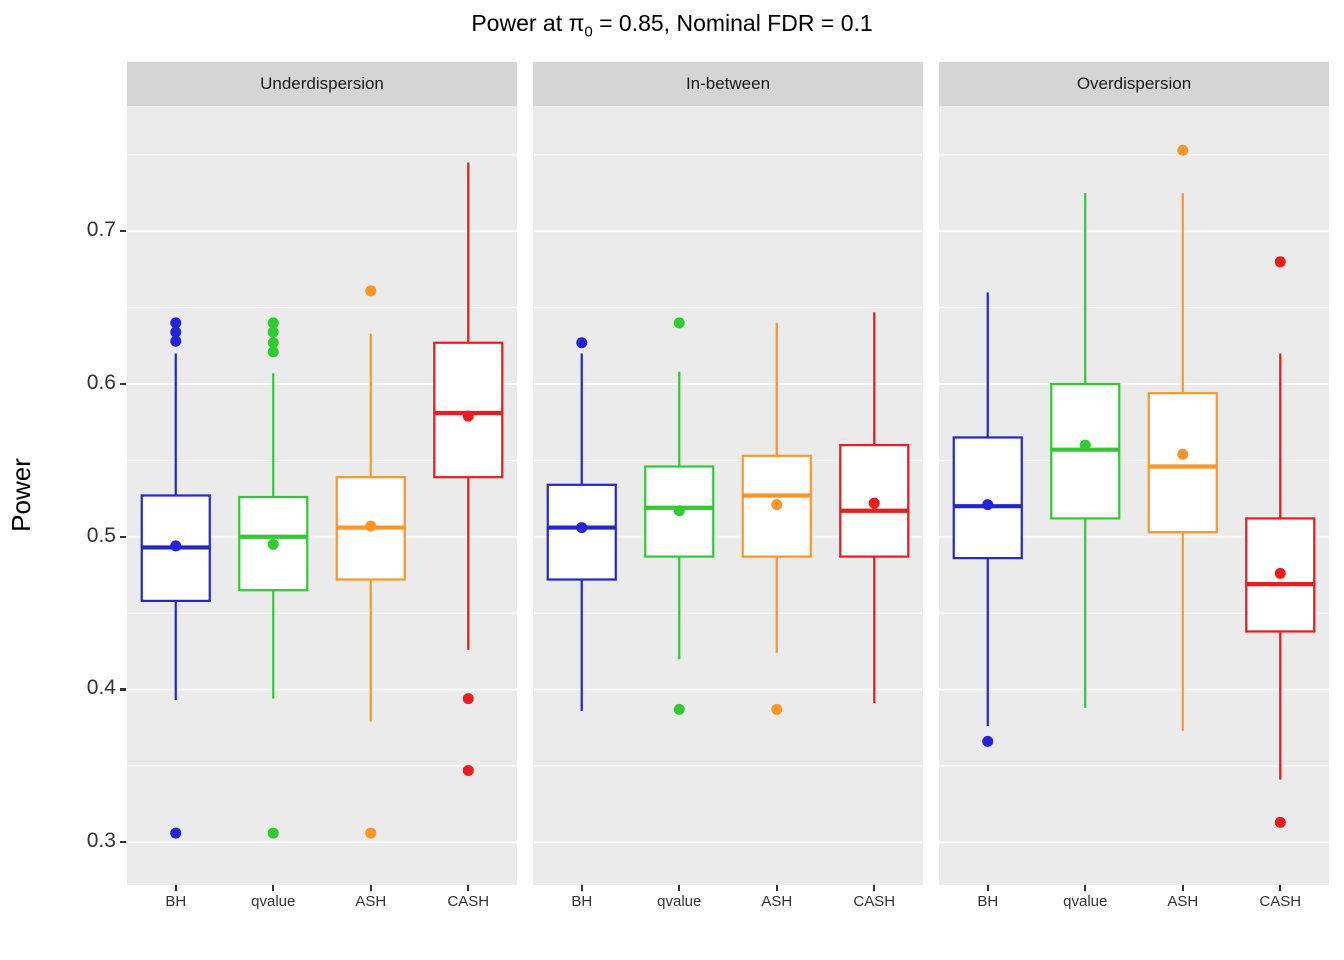 This screenshot has height=960, width=1344. I want to click on boxplot-underdispersion-cash, so click(468, 469).